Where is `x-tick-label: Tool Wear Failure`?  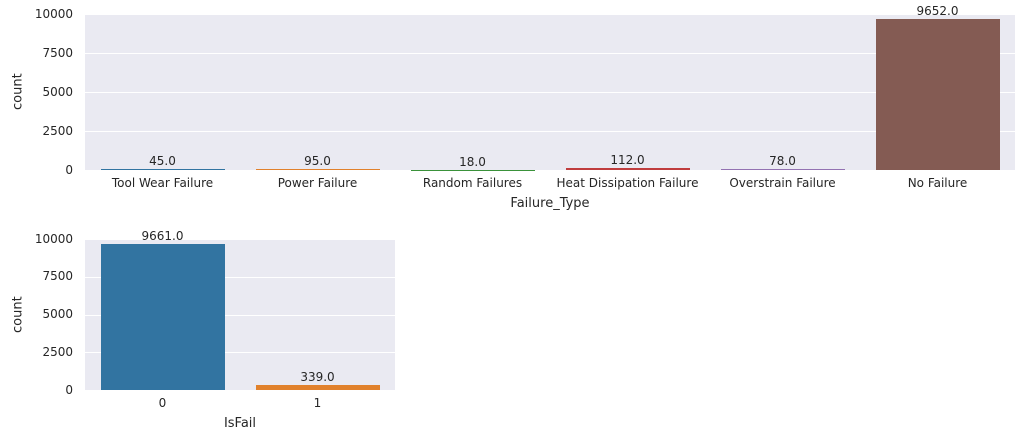
x-tick-label: Tool Wear Failure is located at coordinates (162, 183).